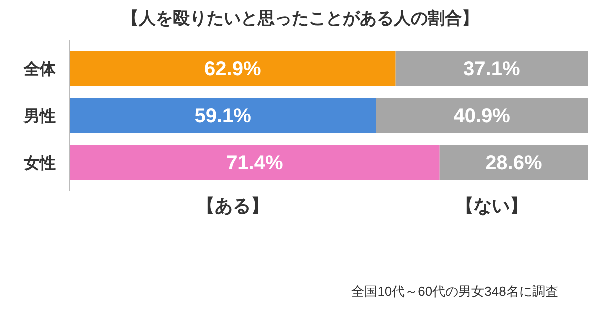 The width and height of the screenshot is (601, 311). I want to click on data-label: 37.1%, so click(492, 69).